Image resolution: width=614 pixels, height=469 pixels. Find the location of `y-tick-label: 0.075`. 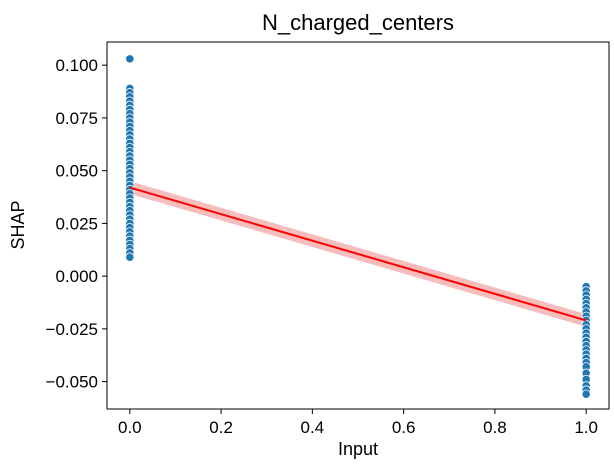

y-tick-label: 0.075 is located at coordinates (76, 118).